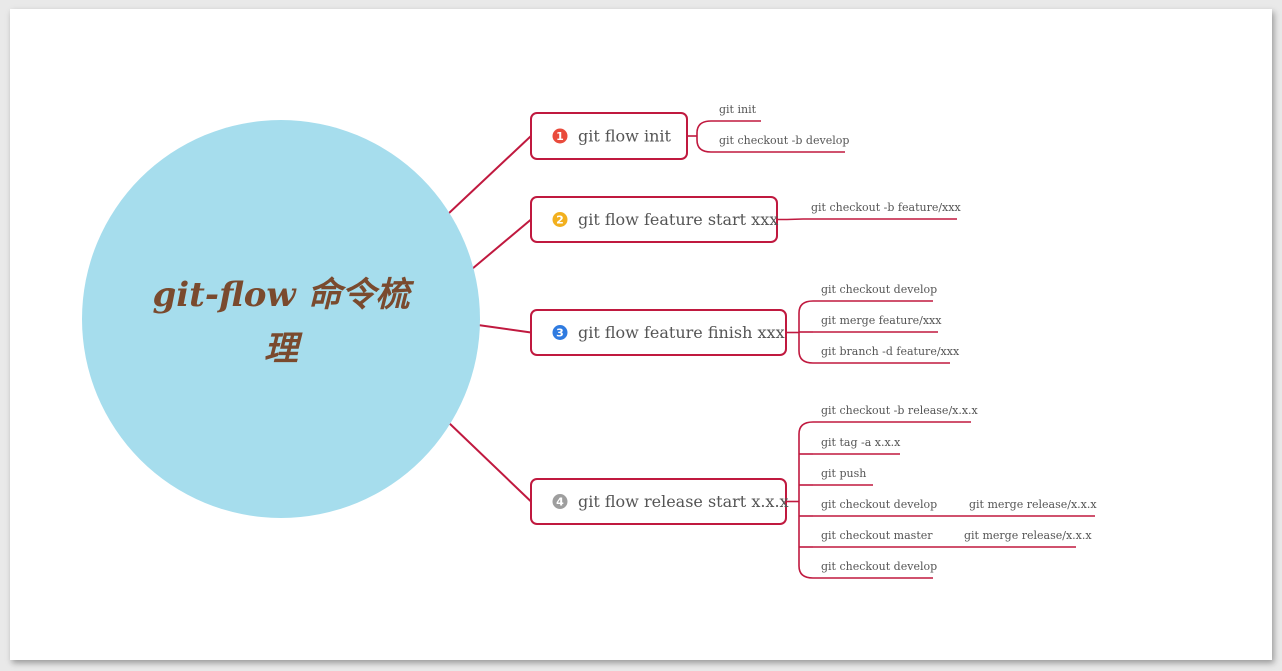 The height and width of the screenshot is (671, 1282). I want to click on branch-label: git flow feature finish xxx, so click(681, 332).